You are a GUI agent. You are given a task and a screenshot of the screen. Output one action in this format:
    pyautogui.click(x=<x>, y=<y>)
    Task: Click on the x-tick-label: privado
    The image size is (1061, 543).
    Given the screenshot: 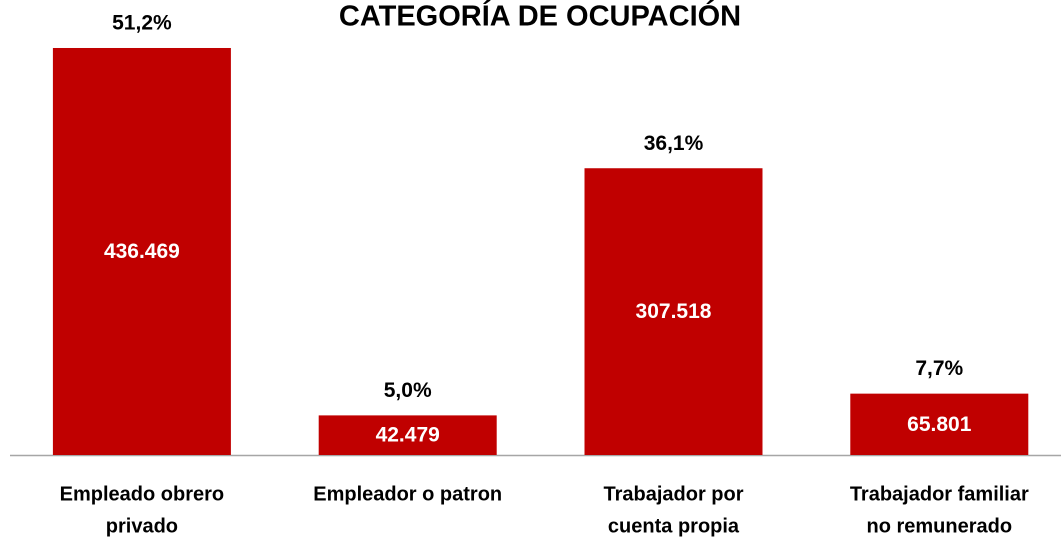 What is the action you would take?
    pyautogui.click(x=142, y=526)
    